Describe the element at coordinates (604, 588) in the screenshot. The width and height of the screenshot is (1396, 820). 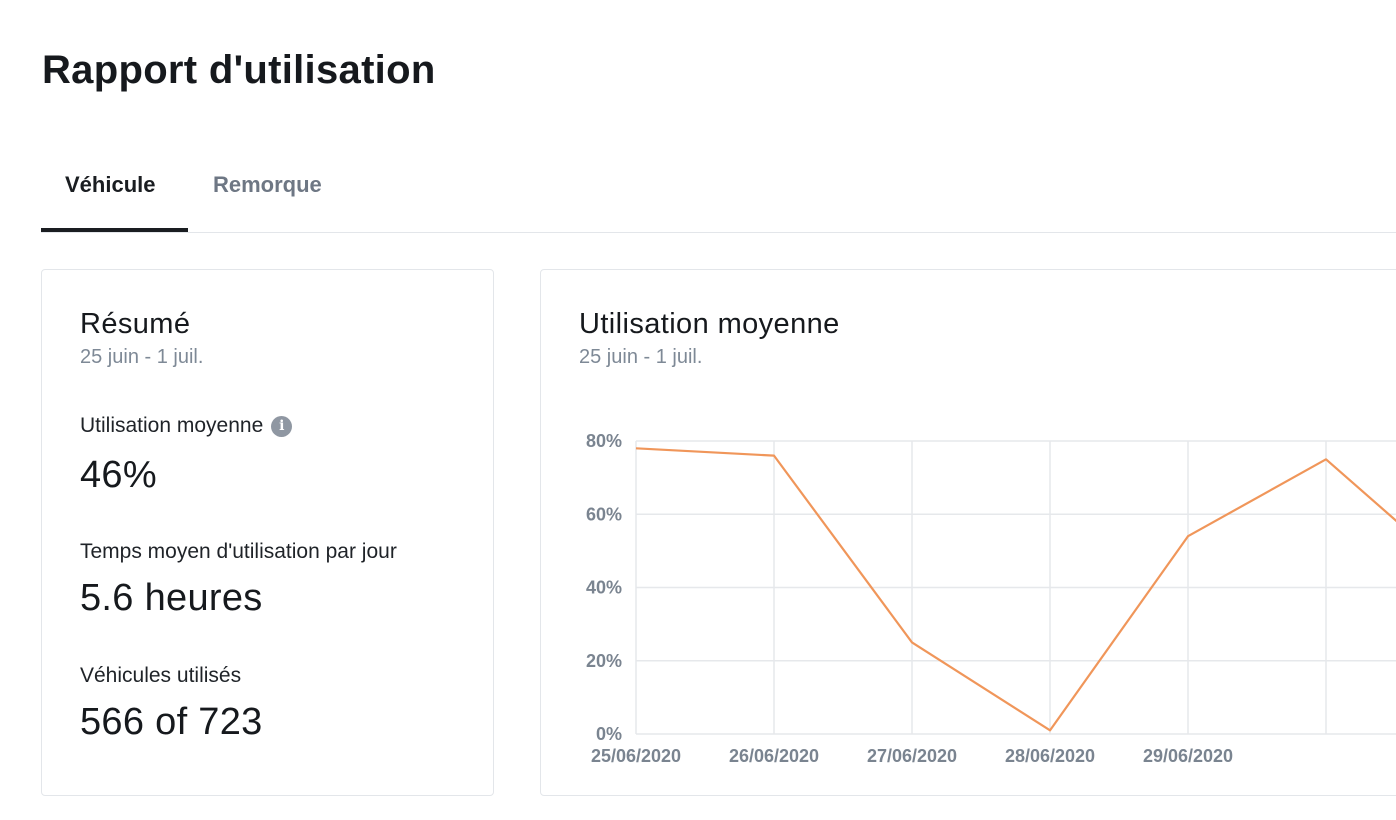
I see `y-tick-label: 40%` at that location.